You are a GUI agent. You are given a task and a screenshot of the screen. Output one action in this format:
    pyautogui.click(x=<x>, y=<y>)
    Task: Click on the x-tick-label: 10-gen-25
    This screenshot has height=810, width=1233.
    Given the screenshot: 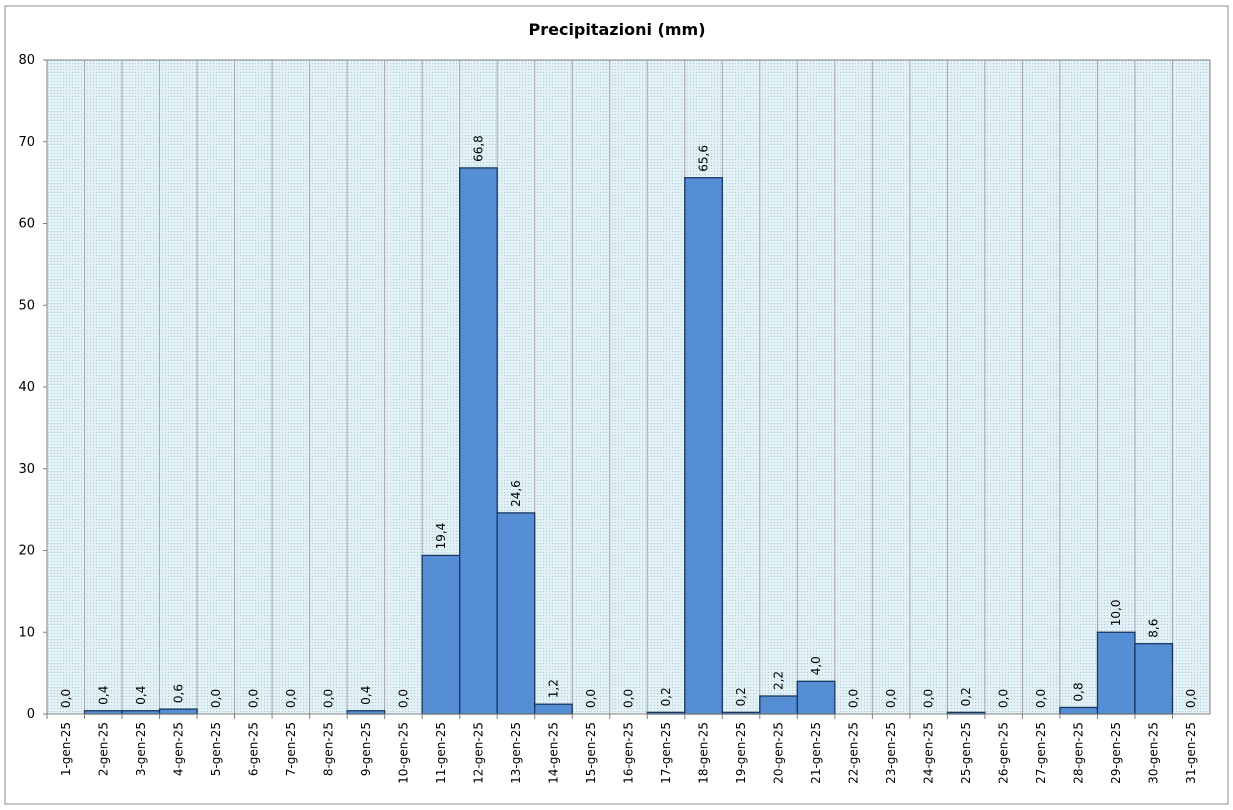 What is the action you would take?
    pyautogui.click(x=403, y=753)
    